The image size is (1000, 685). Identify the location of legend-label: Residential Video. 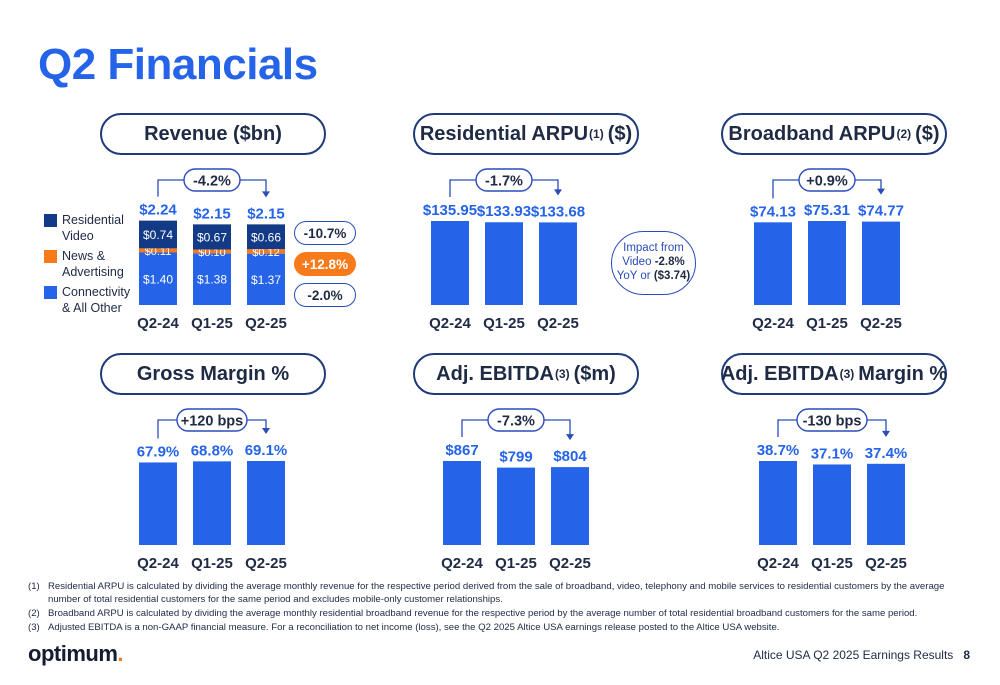
(93, 228).